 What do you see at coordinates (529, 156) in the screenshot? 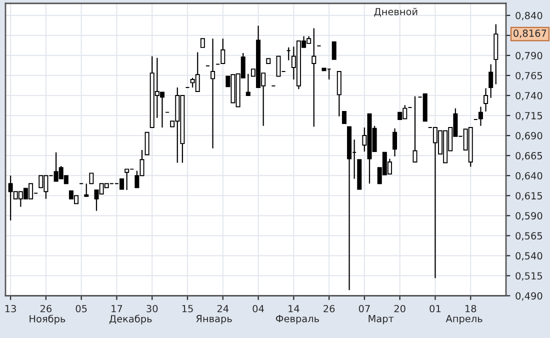
I see `y-tick-label: 0,665` at bounding box center [529, 156].